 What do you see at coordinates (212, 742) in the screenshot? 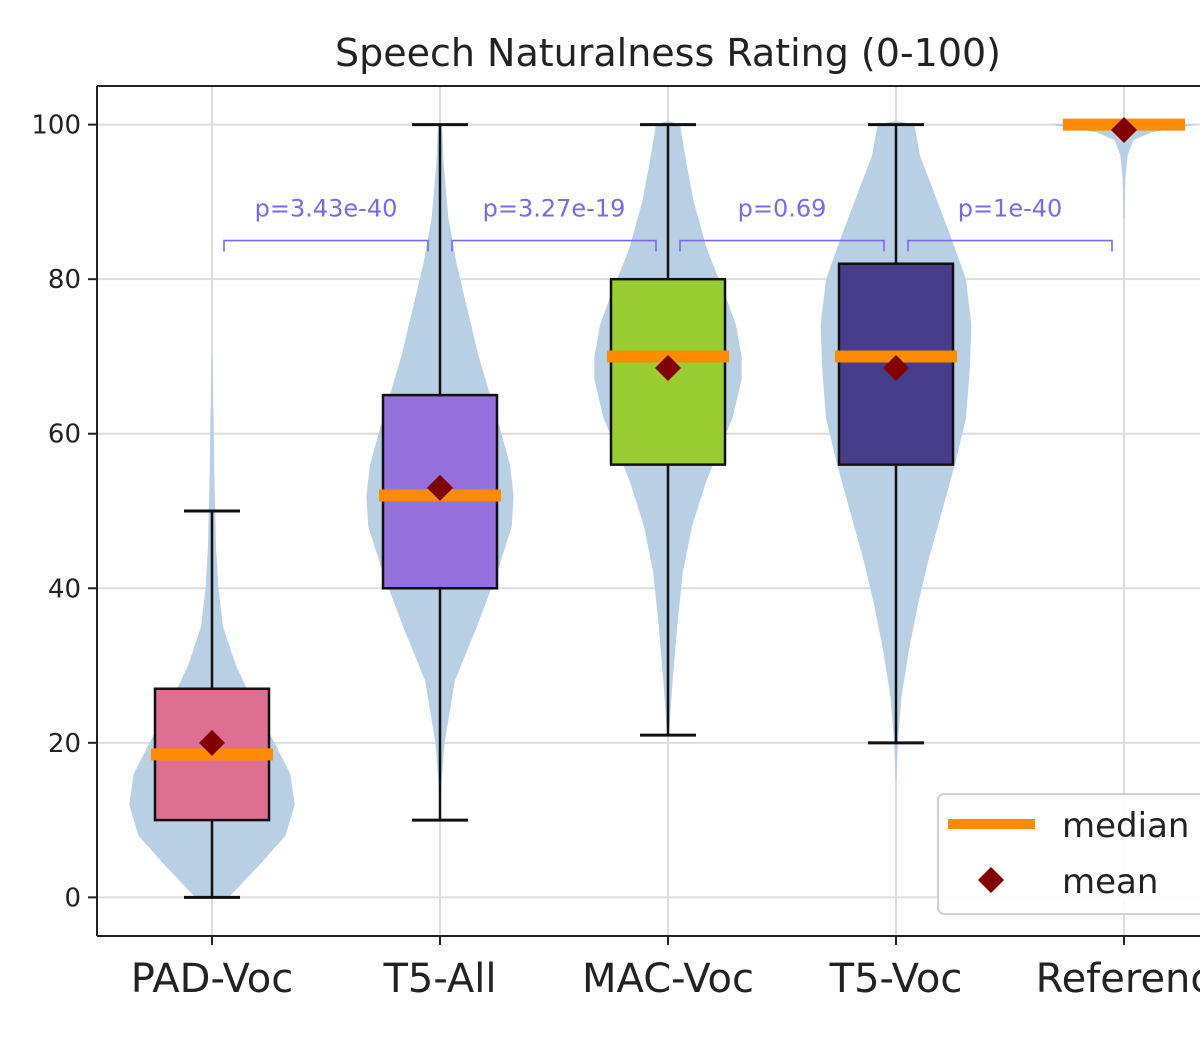
I see `mean-marker-pad-voc` at bounding box center [212, 742].